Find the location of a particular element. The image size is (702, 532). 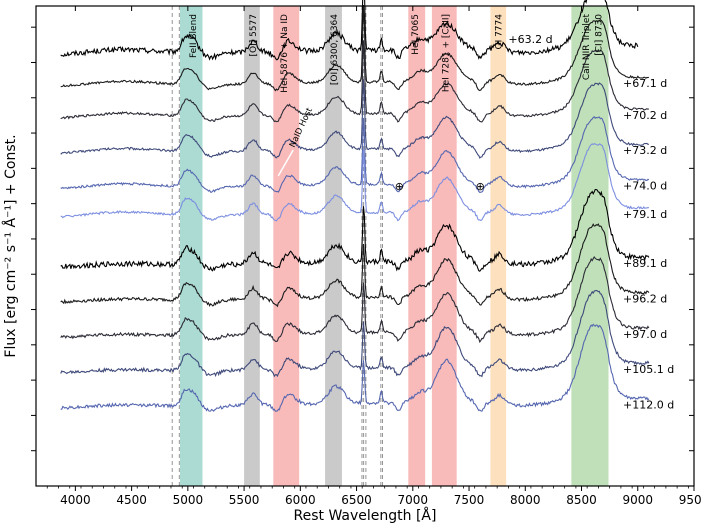

band-label: [CI] 8730 is located at coordinates (599, 35).